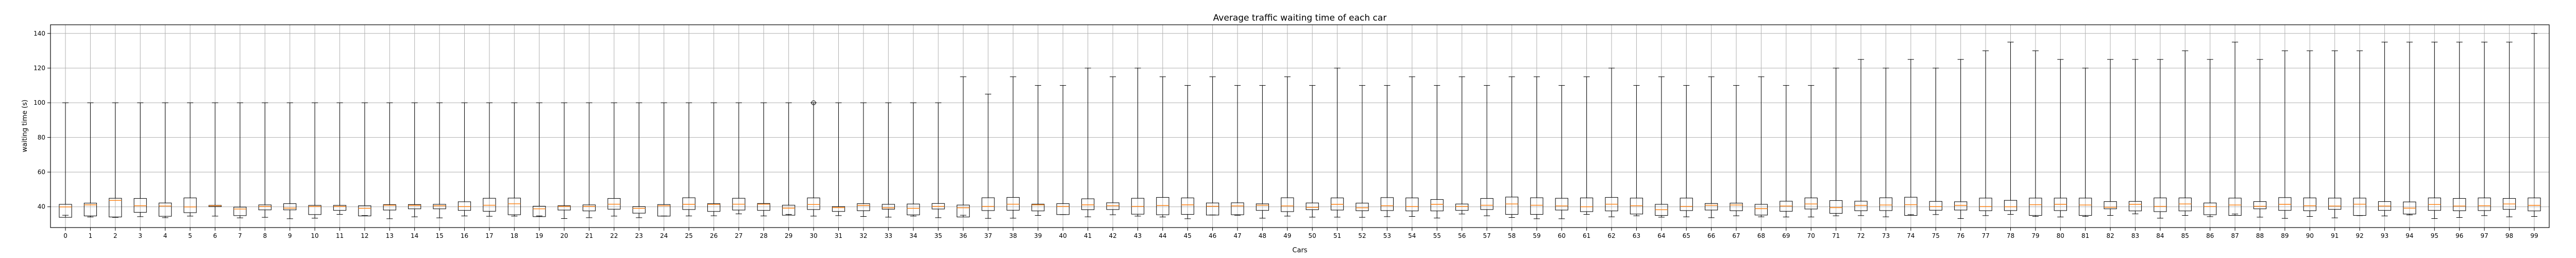 Image resolution: width=2576 pixels, height=258 pixels. I want to click on x-tick-label: 87, so click(2235, 235).